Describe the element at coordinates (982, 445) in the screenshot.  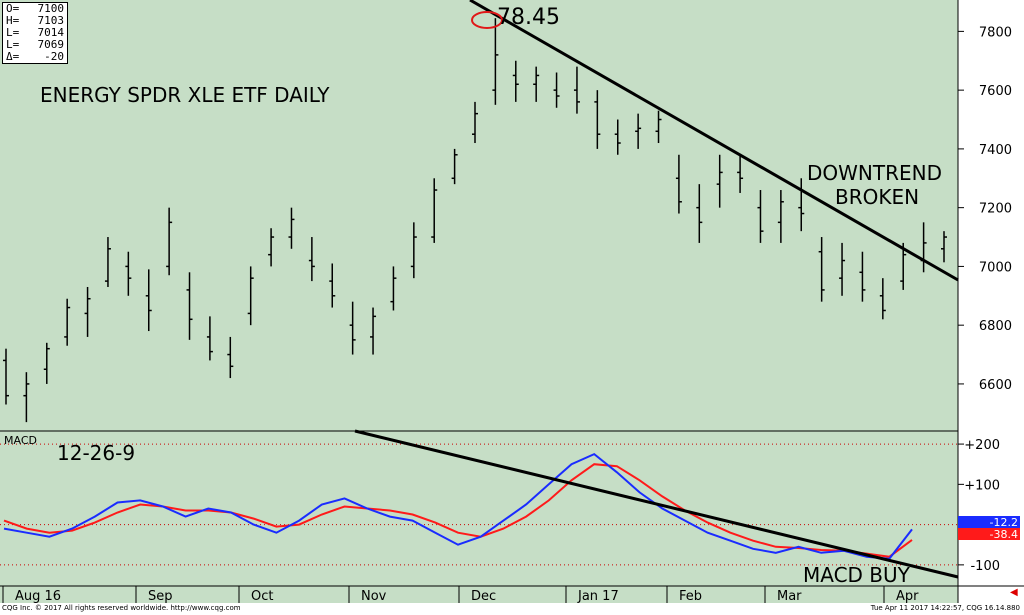
I see `macd-tick-label: +200` at that location.